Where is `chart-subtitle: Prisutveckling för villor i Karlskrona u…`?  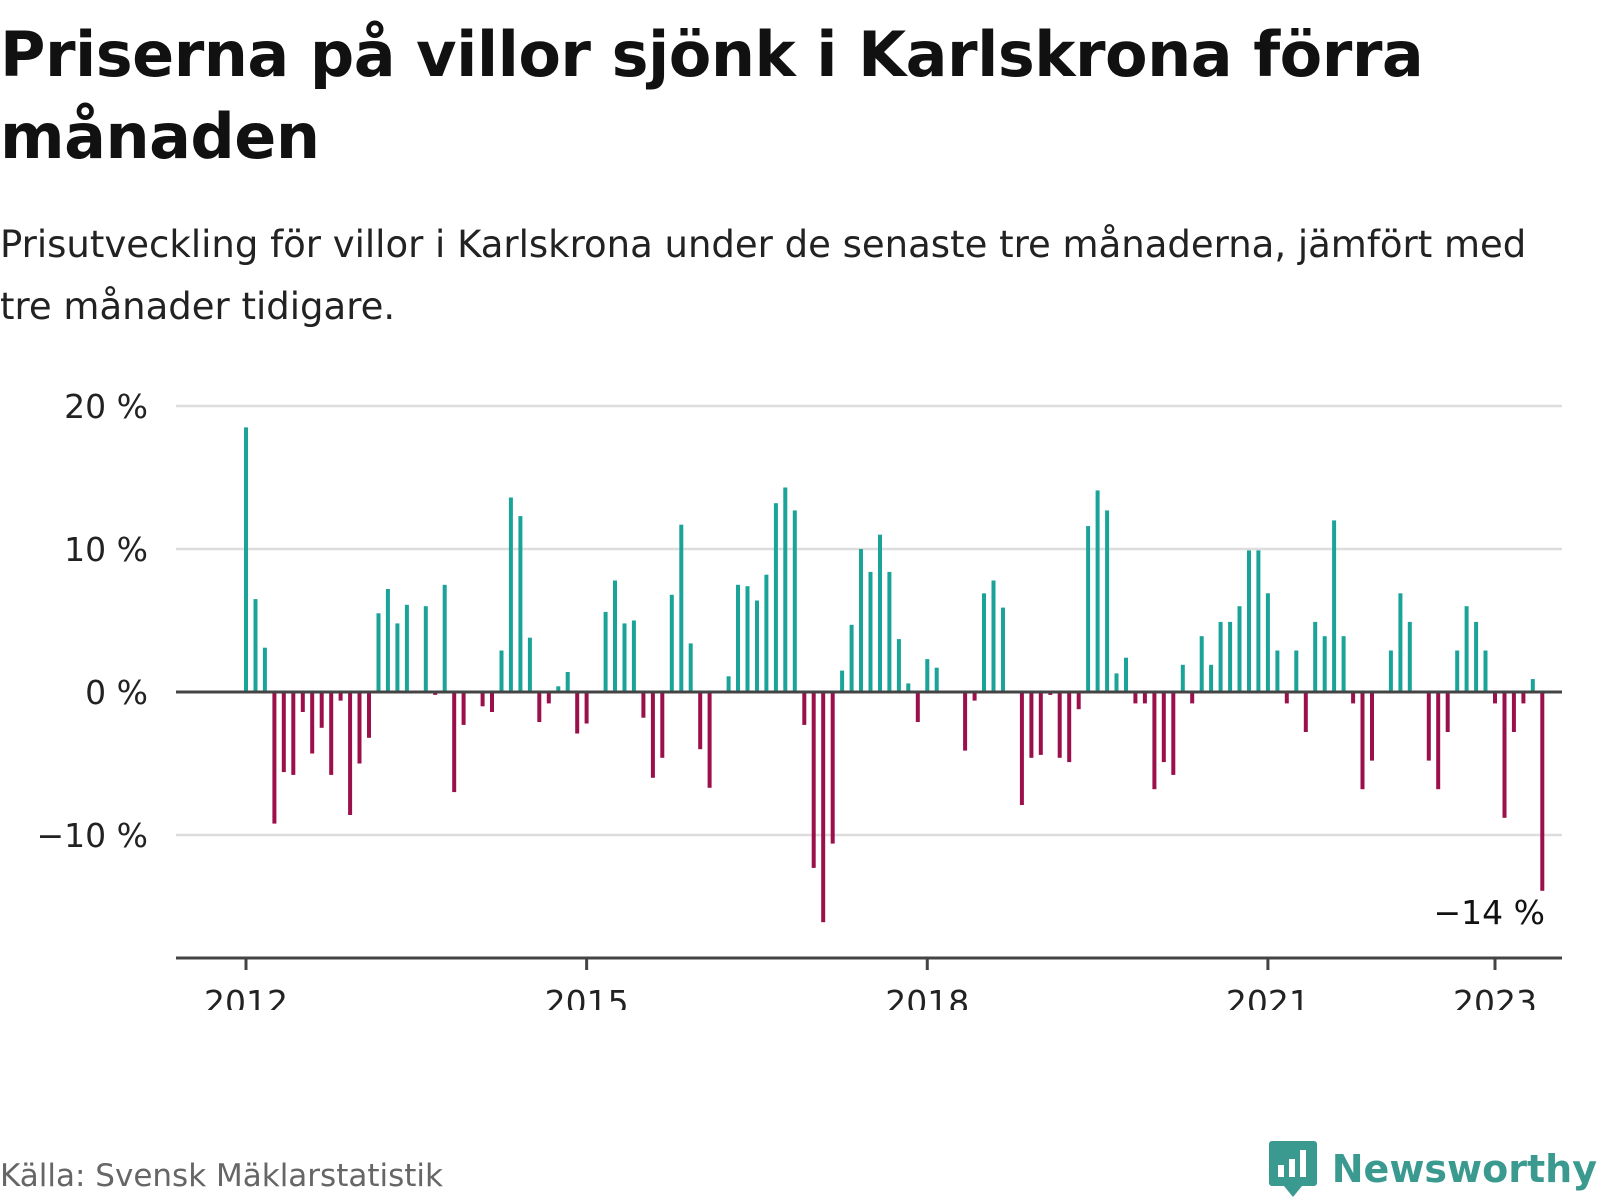 chart-subtitle: Prisutveckling för villor i Karlskrona u… is located at coordinates (763, 275).